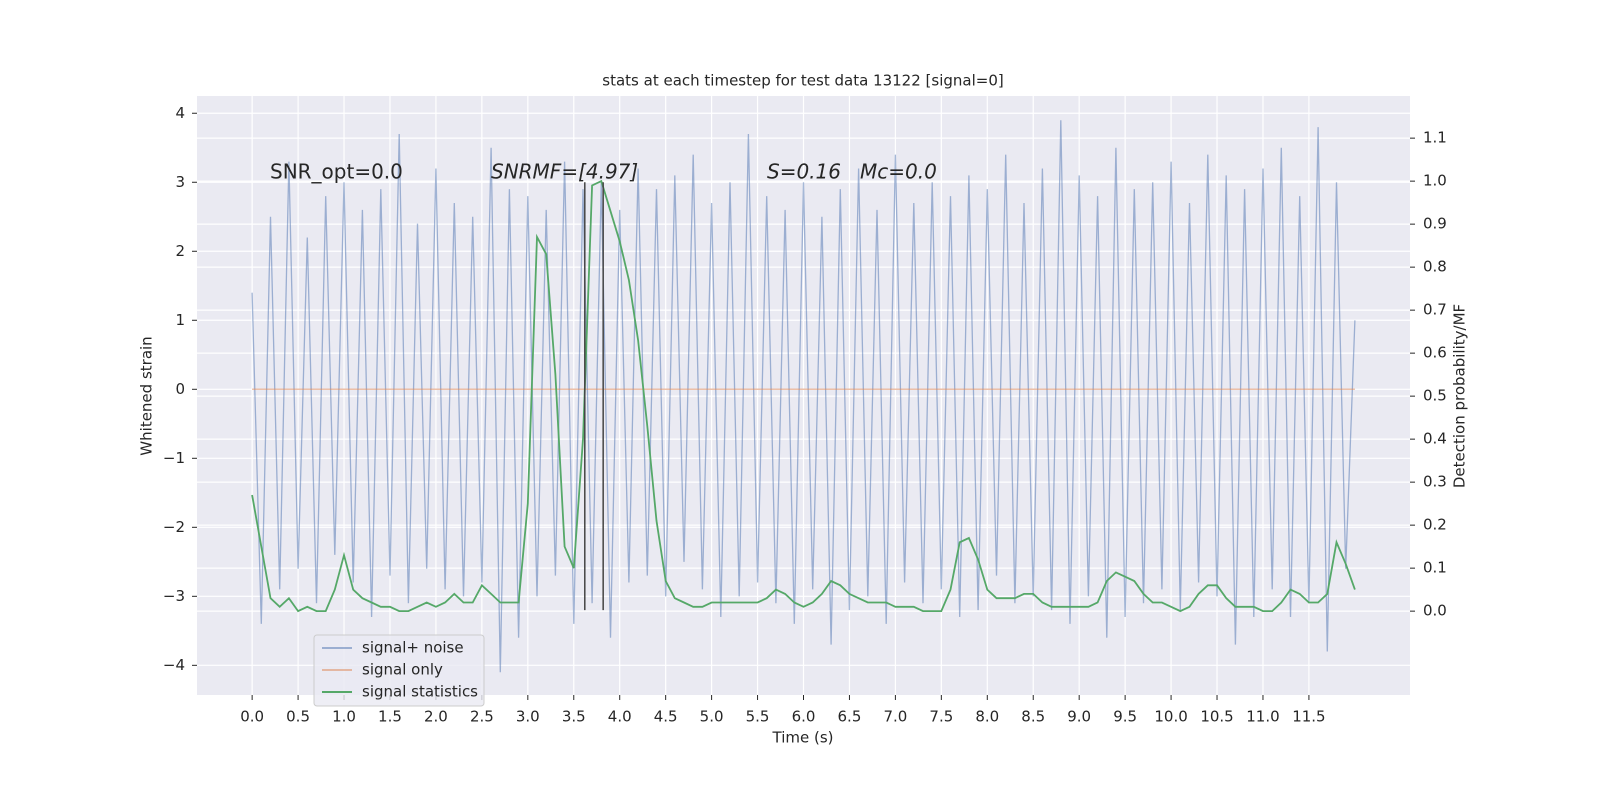  What do you see at coordinates (252, 717) in the screenshot?
I see `x-tick-label: 0.0` at bounding box center [252, 717].